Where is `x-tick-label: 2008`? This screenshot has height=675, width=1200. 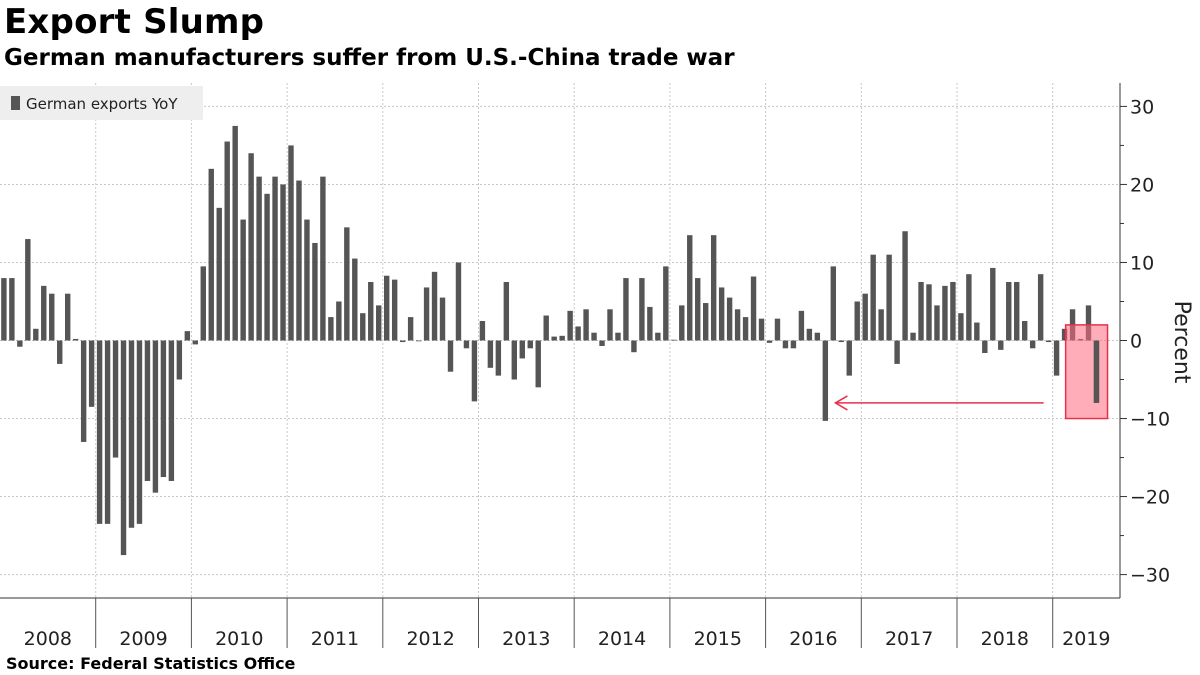
x-tick-label: 2008 is located at coordinates (48, 639).